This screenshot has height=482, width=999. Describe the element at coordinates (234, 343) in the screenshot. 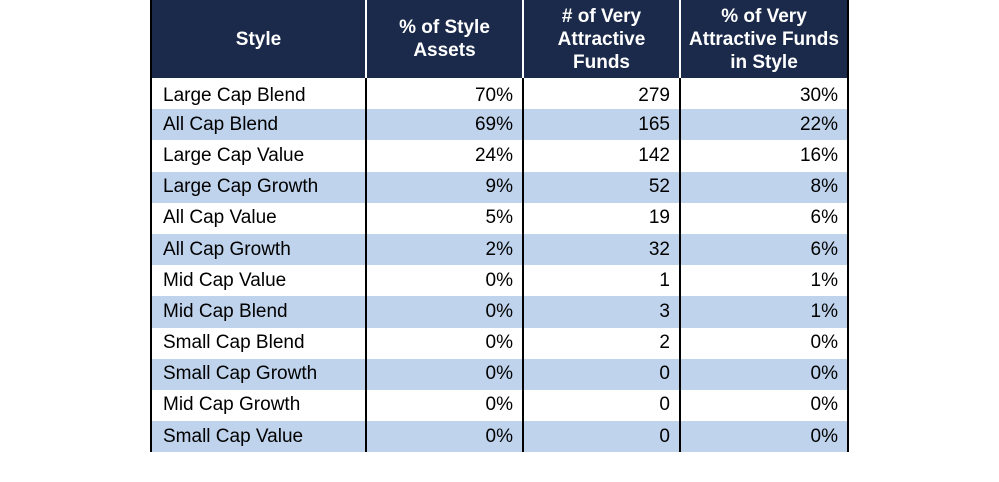

I see `cell-style: Small Cap Blend` at that location.